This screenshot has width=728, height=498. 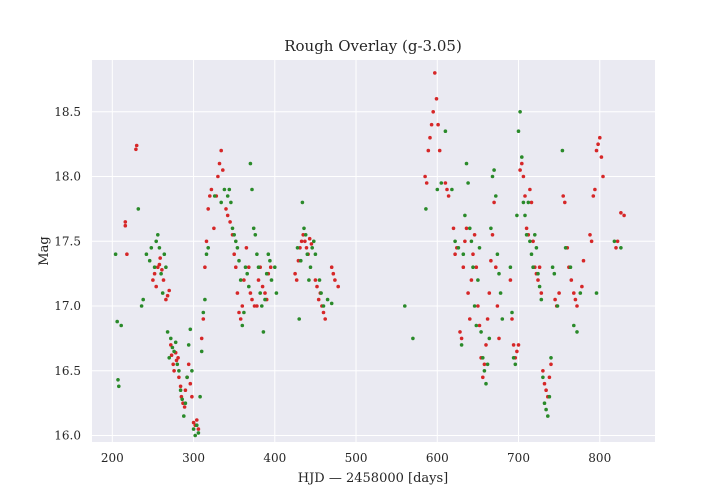 I want to click on y-tick-label: 17.5, so click(x=67, y=241).